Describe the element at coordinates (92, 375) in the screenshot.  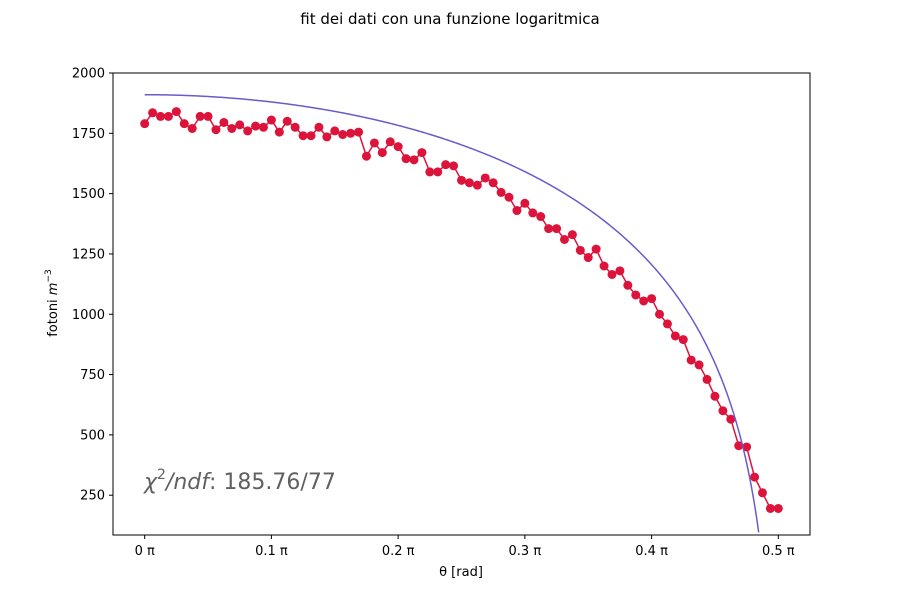
I see `y-tick-label: 750` at that location.